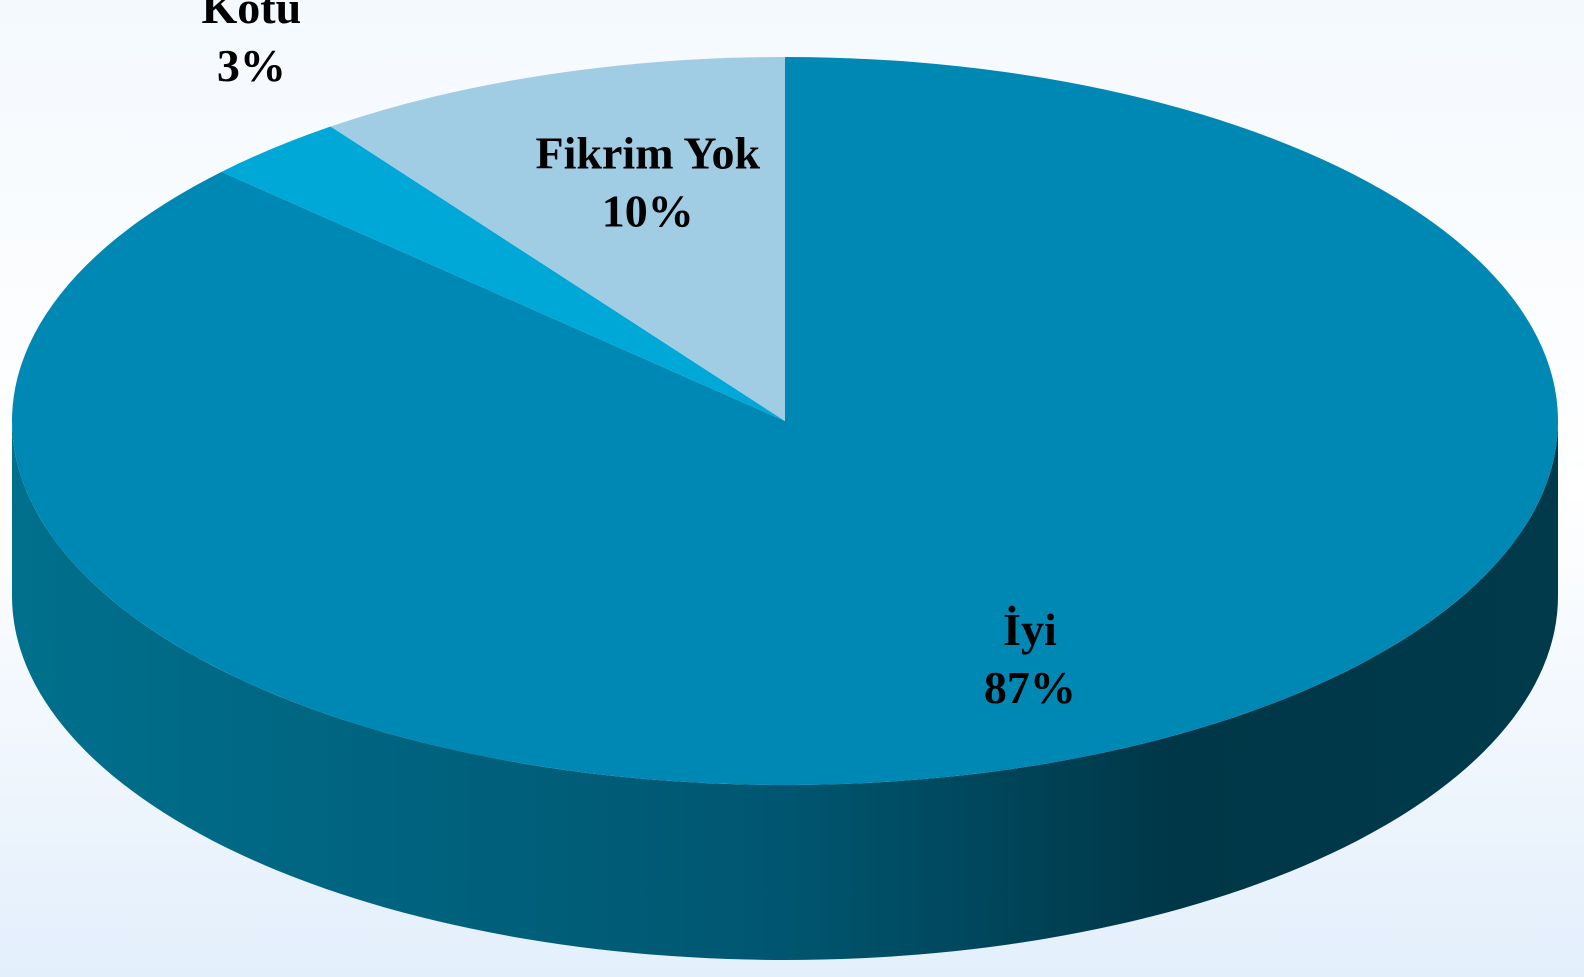  What do you see at coordinates (648, 182) in the screenshot?
I see `data-label: Fikrim Yok 10%` at bounding box center [648, 182].